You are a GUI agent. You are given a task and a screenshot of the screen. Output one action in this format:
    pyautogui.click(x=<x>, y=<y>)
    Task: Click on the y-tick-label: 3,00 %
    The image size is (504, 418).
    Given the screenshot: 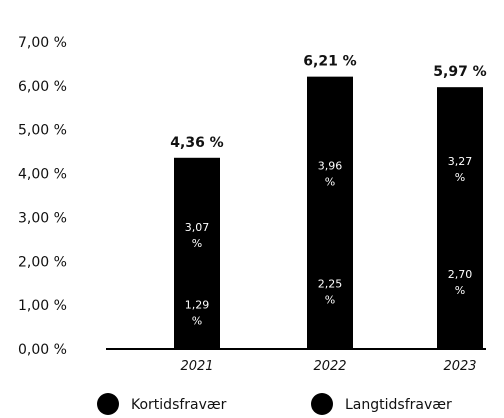 What is the action you would take?
    pyautogui.click(x=42, y=218)
    